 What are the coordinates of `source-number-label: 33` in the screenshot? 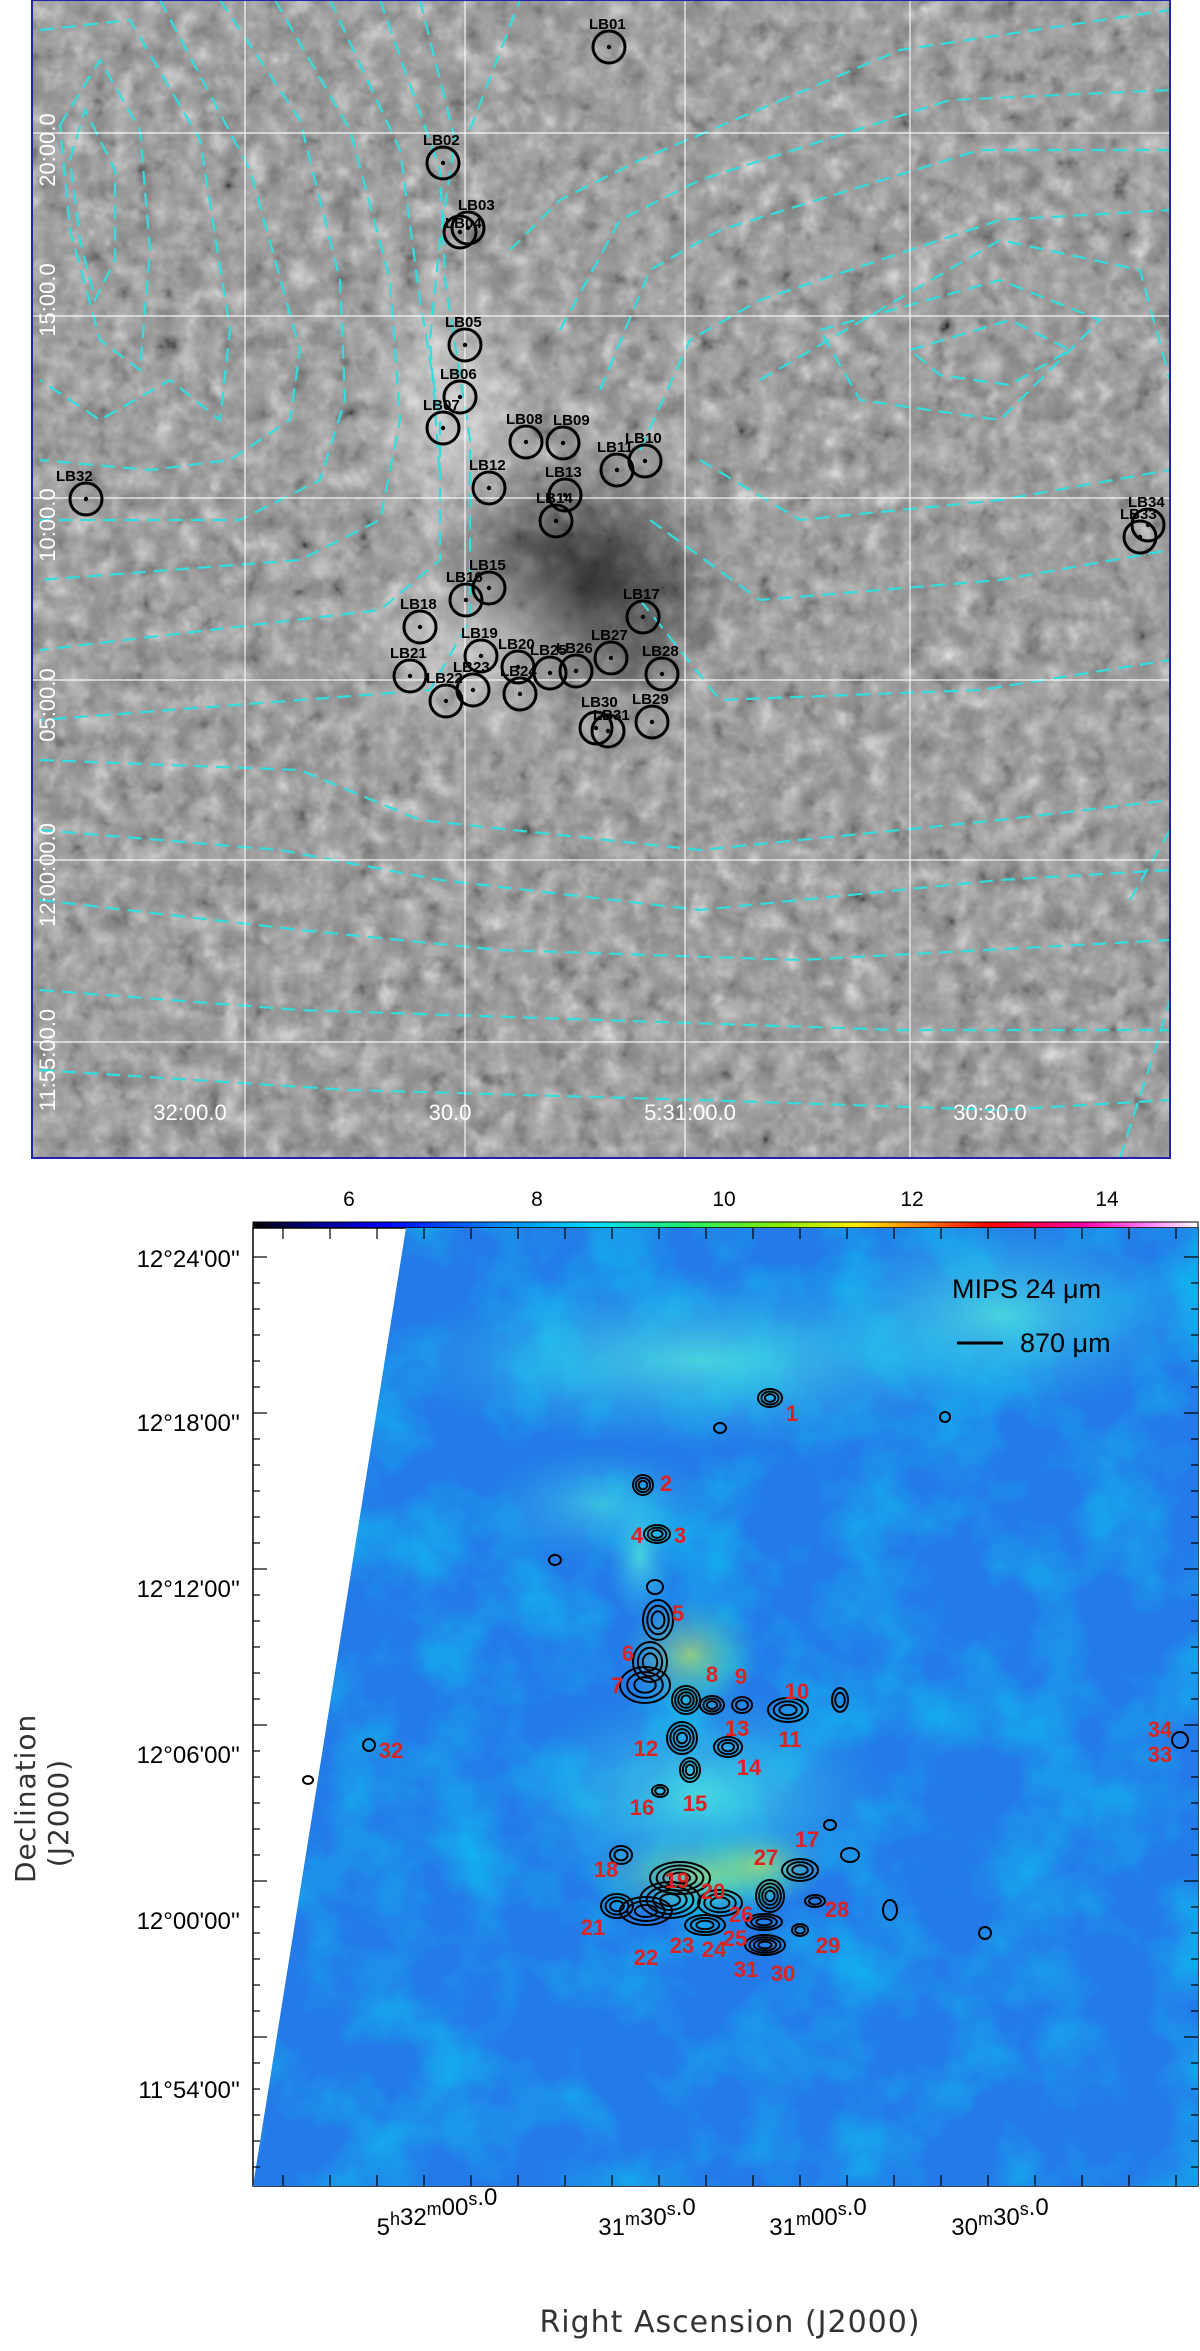 It's located at (1160, 1754).